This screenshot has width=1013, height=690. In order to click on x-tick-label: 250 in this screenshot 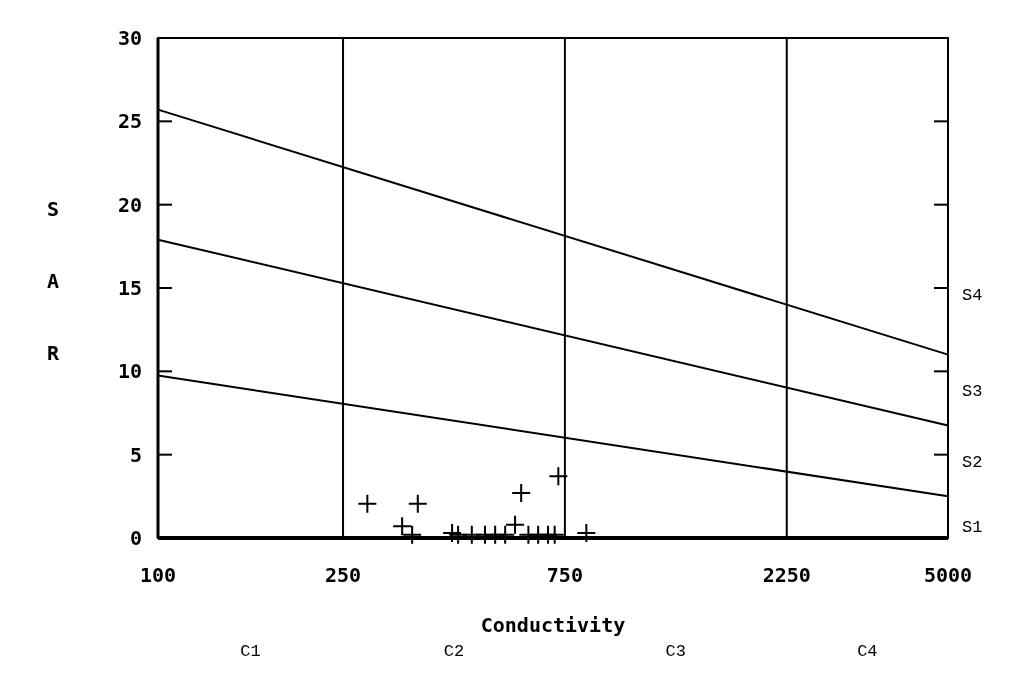, I will do `click(343, 575)`.